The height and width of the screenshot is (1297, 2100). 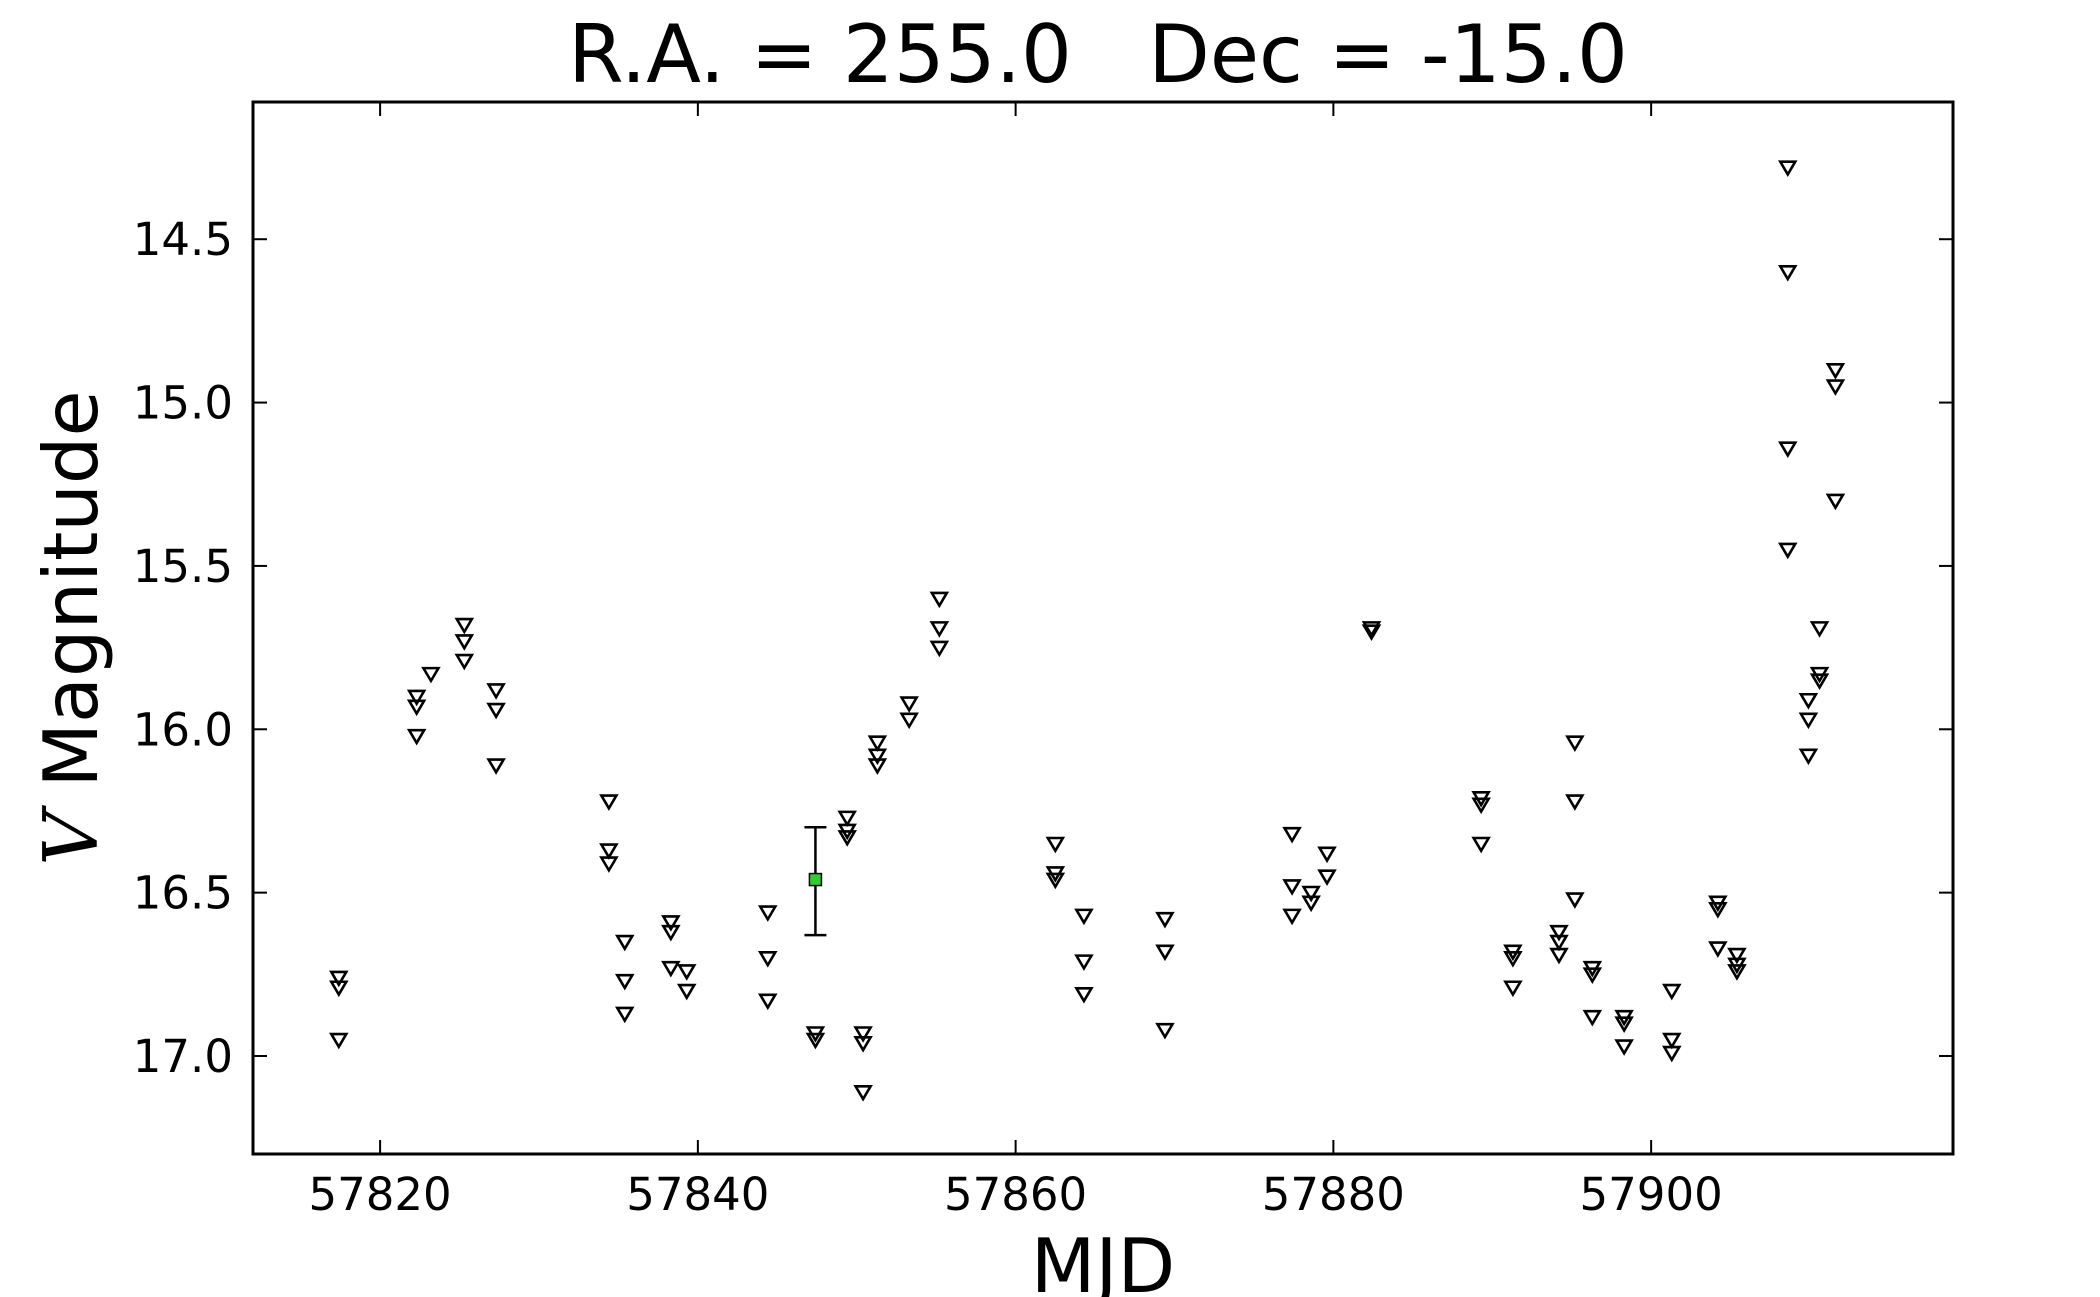 What do you see at coordinates (183, 403) in the screenshot?
I see `y-tick-label: 15.0` at bounding box center [183, 403].